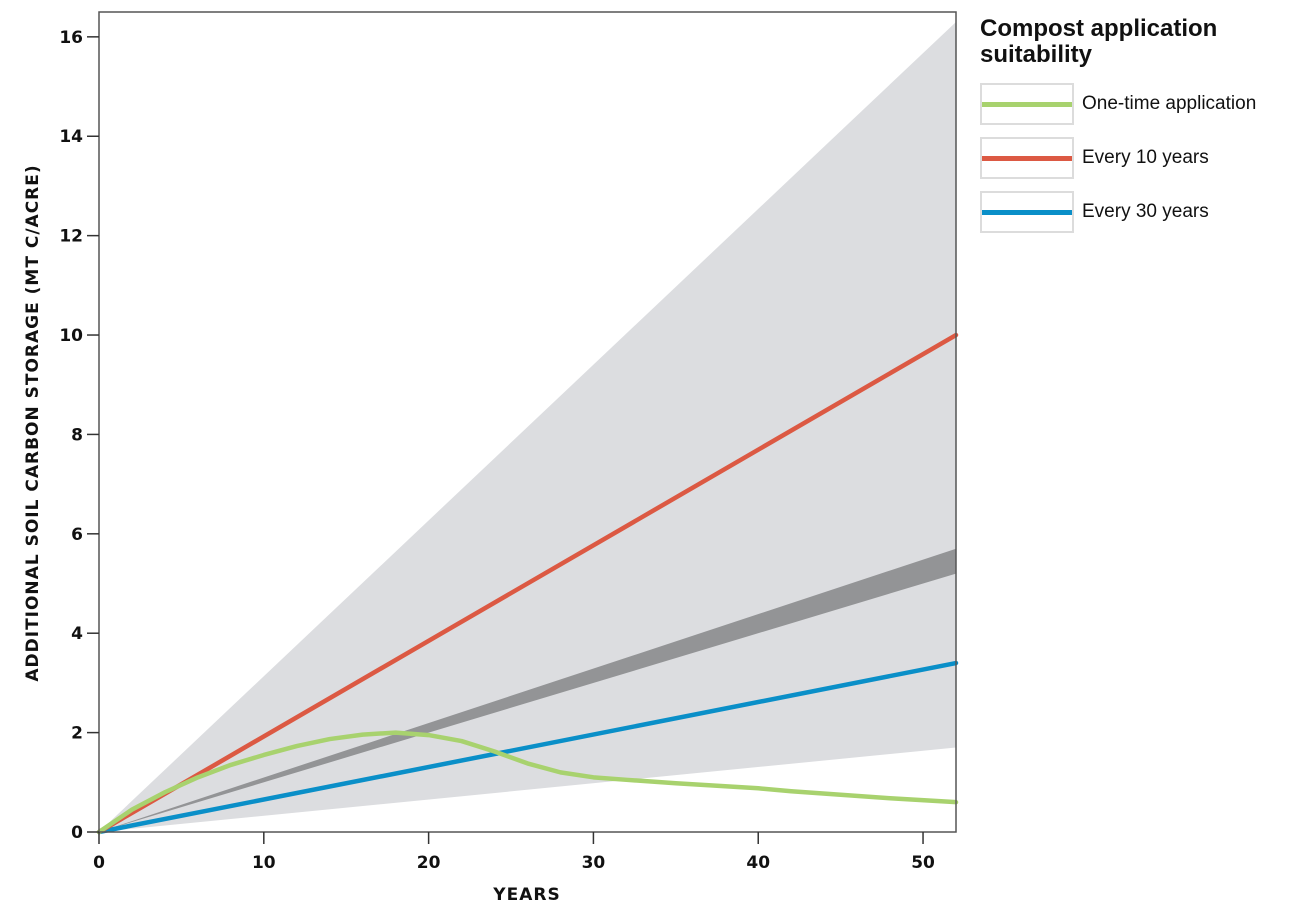 This screenshot has height=906, width=1289. What do you see at coordinates (71, 137) in the screenshot?
I see `y-tick-label: 14` at bounding box center [71, 137].